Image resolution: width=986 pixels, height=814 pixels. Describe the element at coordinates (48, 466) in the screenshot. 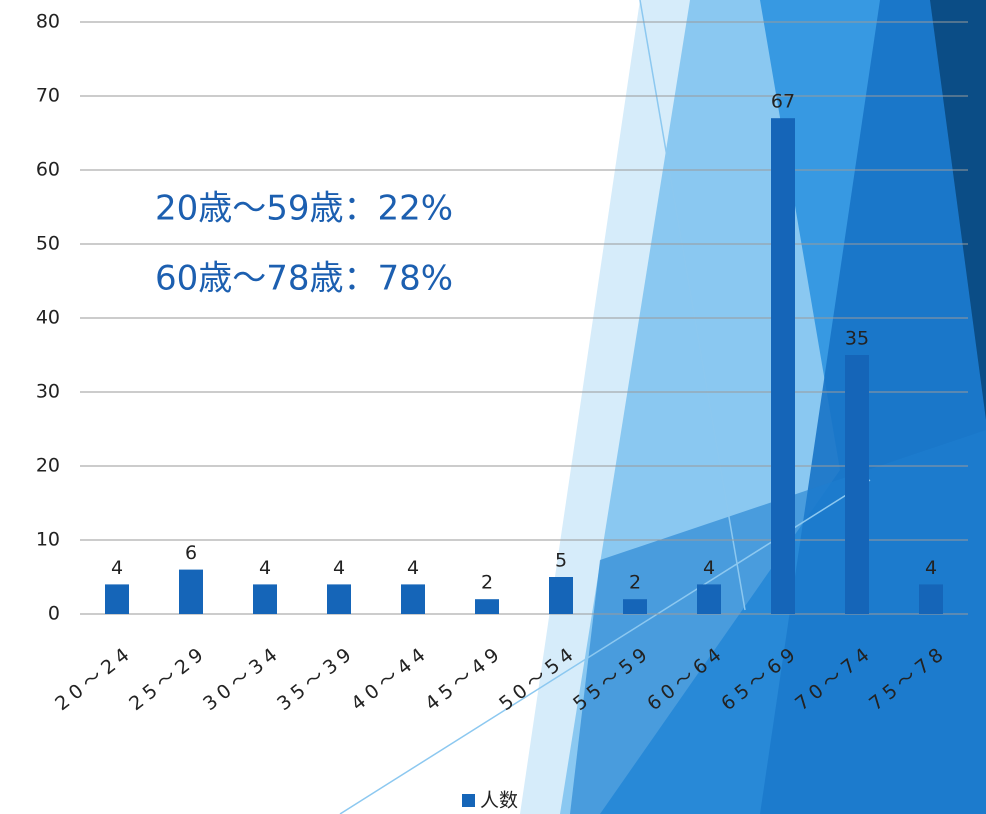

I see `y-tick-label: 20` at that location.